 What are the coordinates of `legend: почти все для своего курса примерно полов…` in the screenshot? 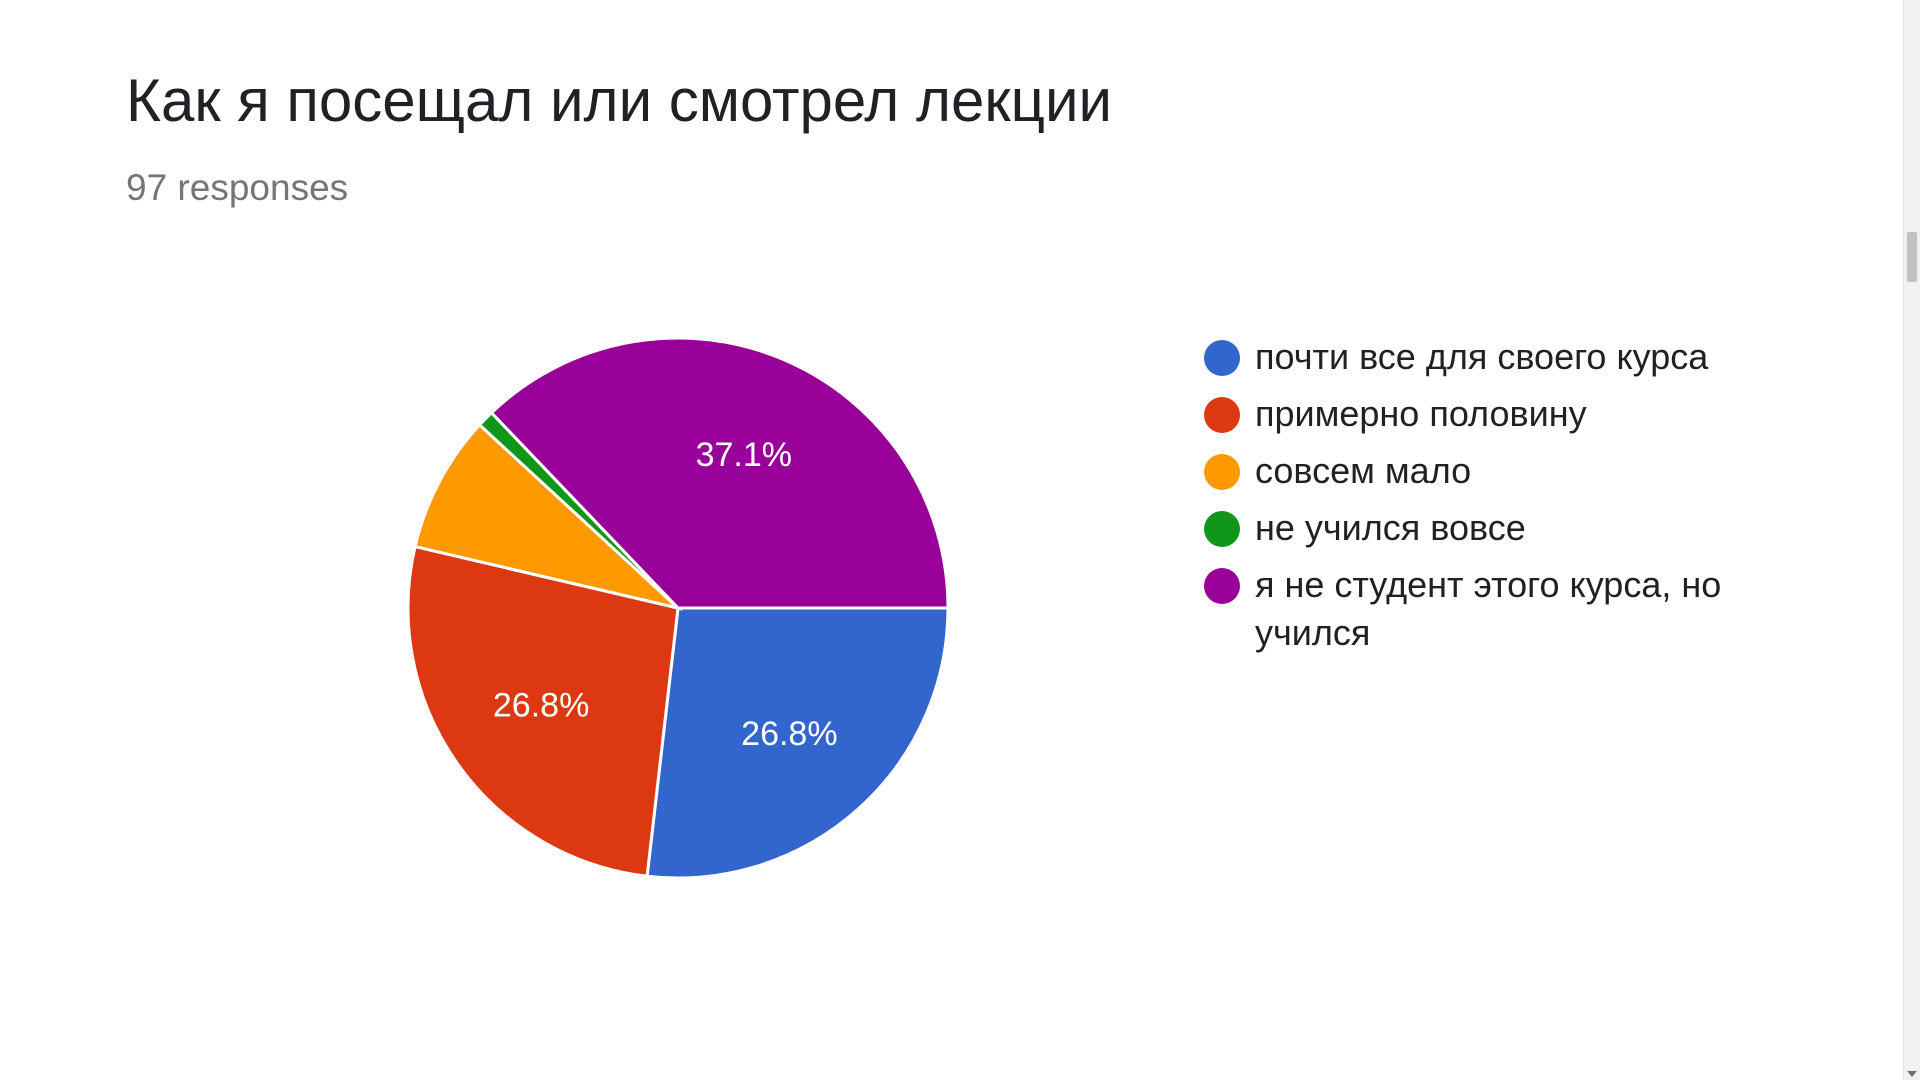 It's located at (1481, 499).